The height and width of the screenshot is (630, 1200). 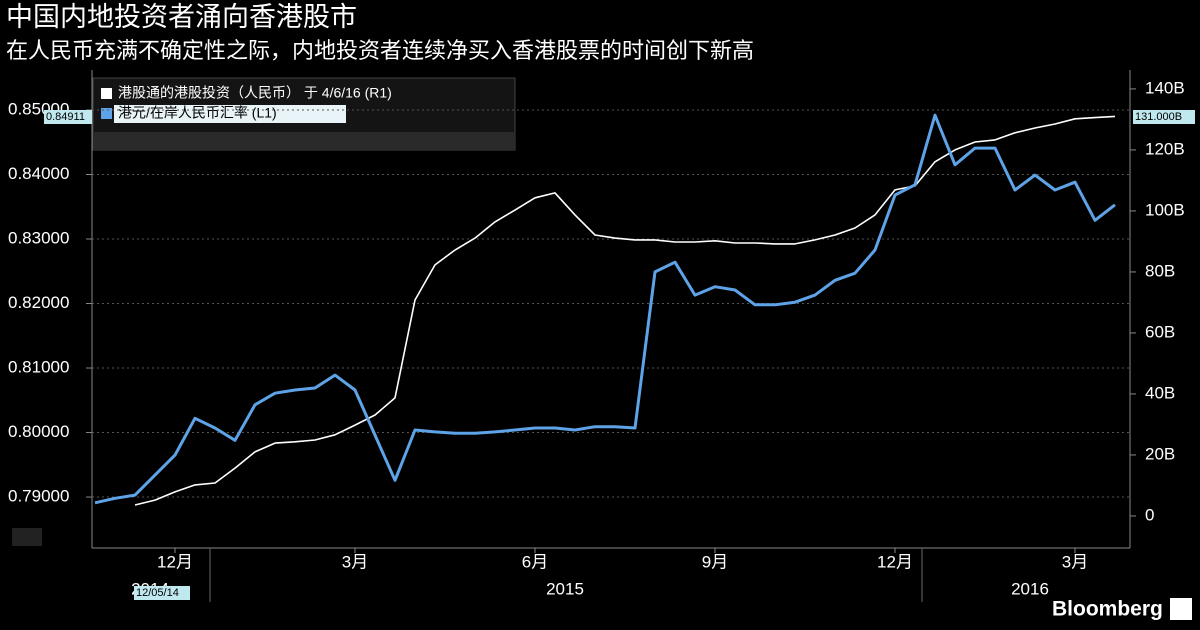 I want to click on y-tick-label: 0.82000, so click(x=38, y=302).